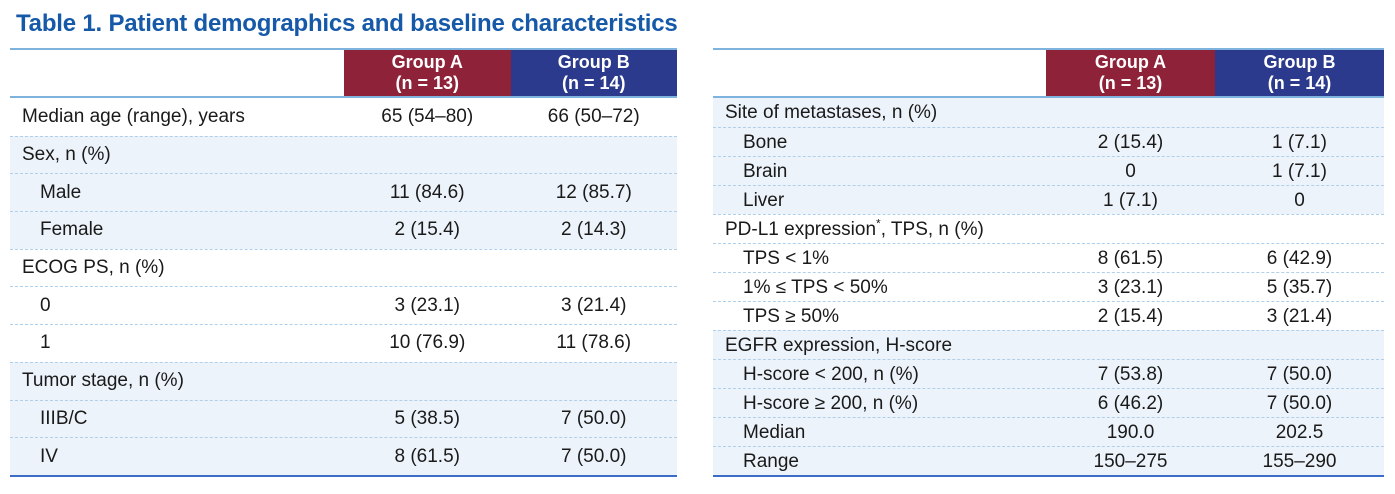 This screenshot has width=1395, height=494. Describe the element at coordinates (831, 112) in the screenshot. I see `row-label: Site of metastases, n (%)` at that location.